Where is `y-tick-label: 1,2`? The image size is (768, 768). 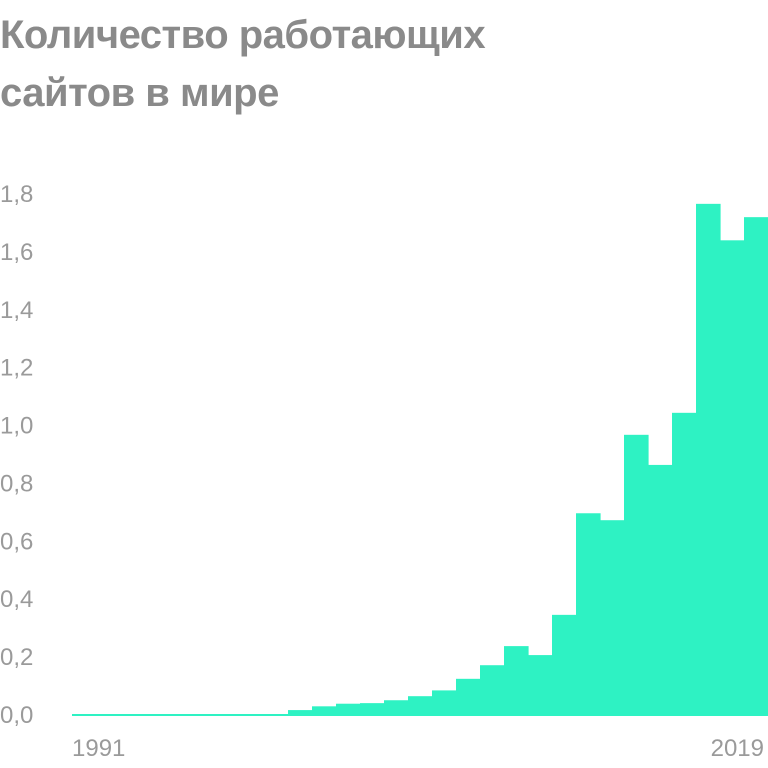
y-tick-label: 1,2 is located at coordinates (16, 368).